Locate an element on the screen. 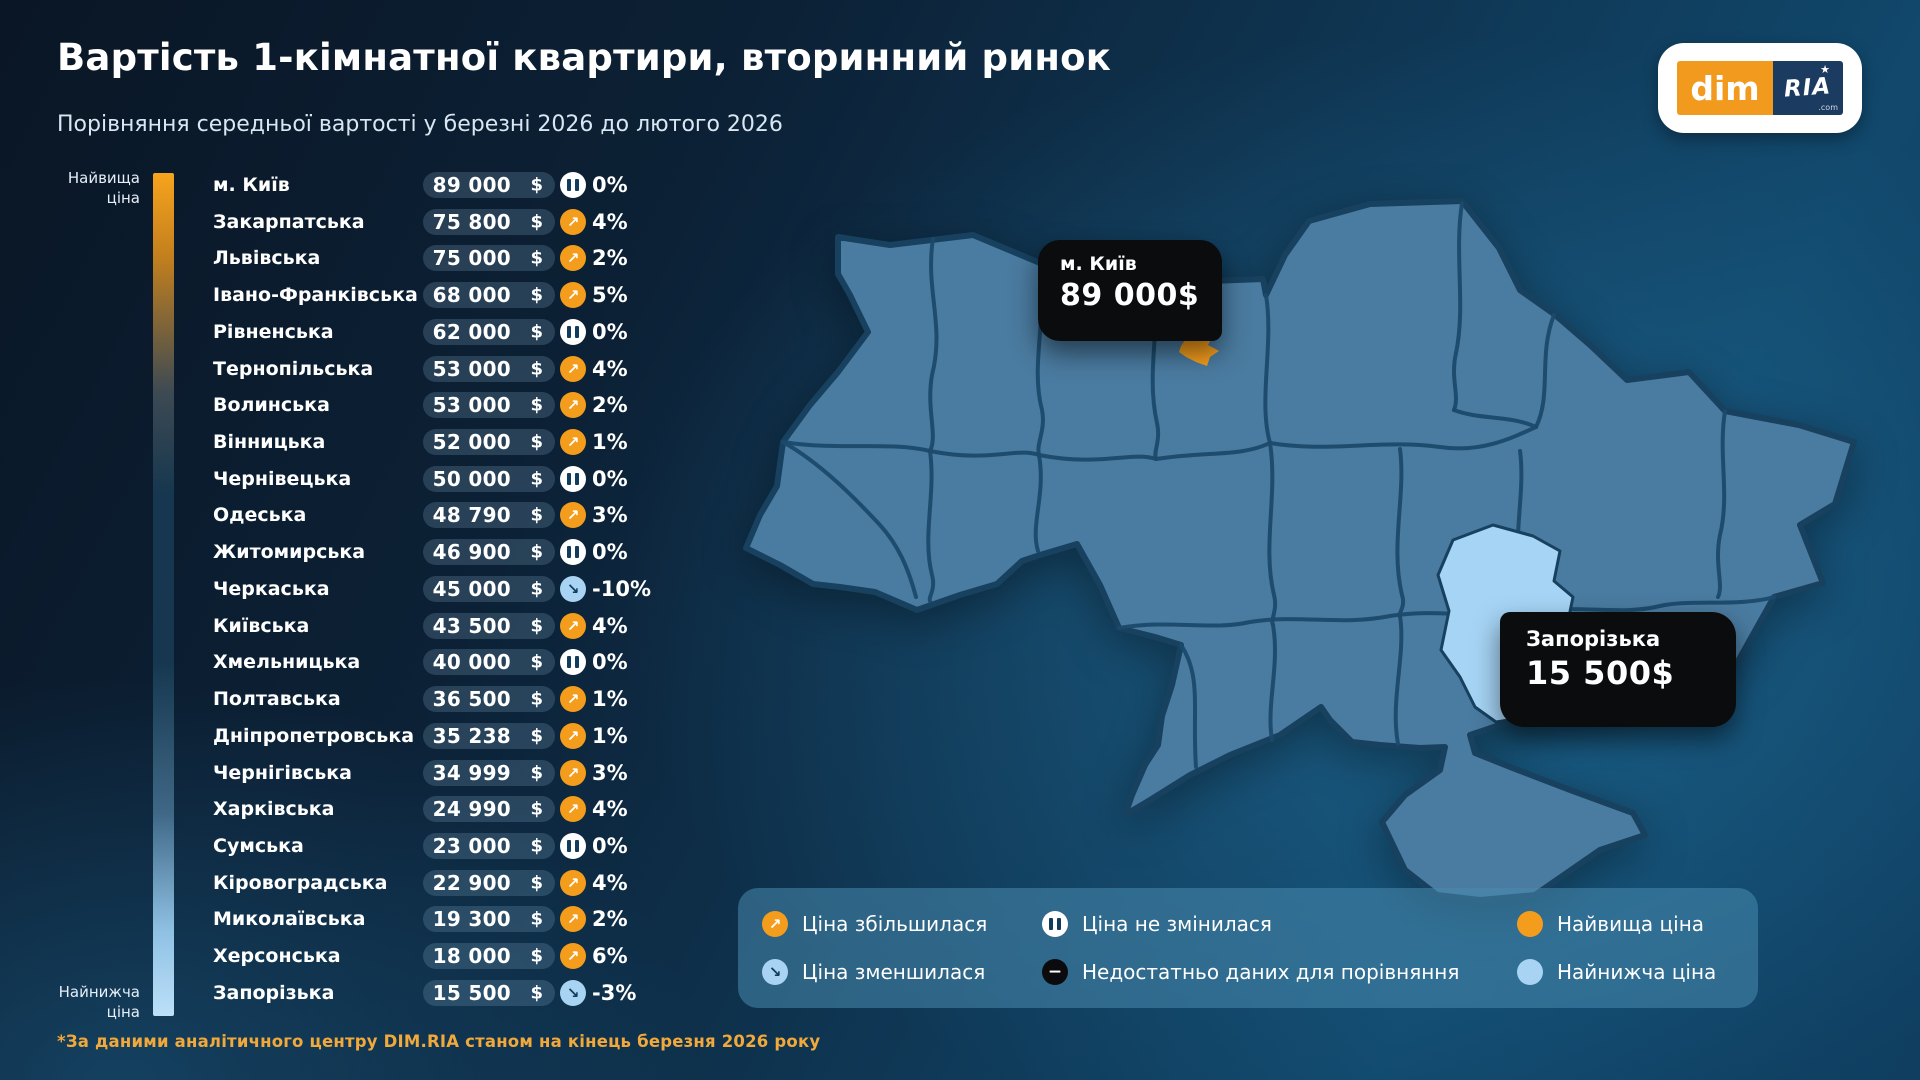 Image resolution: width=1920 pixels, height=1080 pixels. legend-item: Найвища ціна is located at coordinates (1637, 924).